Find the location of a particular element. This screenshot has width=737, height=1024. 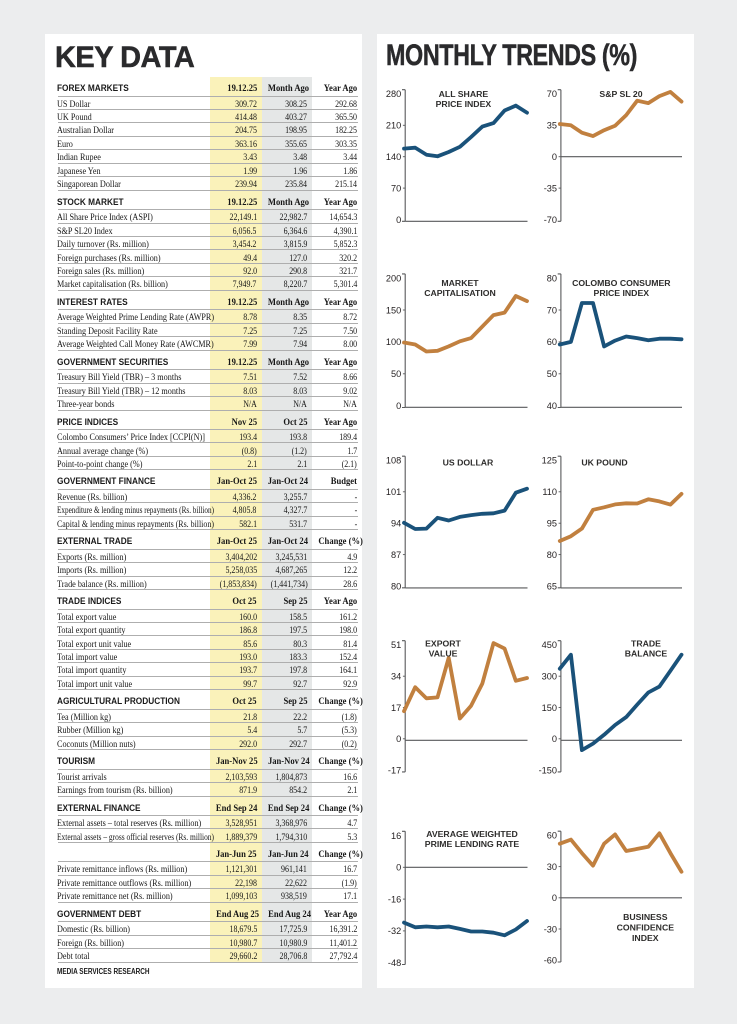

svg-text: PRIME LENDING RATE is located at coordinates (472, 844).